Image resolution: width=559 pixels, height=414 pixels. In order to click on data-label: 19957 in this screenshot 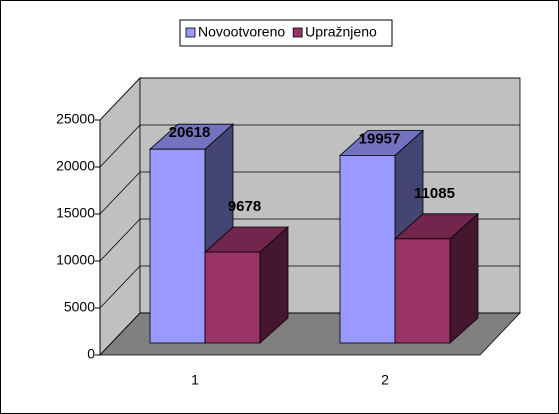, I will do `click(380, 138)`.